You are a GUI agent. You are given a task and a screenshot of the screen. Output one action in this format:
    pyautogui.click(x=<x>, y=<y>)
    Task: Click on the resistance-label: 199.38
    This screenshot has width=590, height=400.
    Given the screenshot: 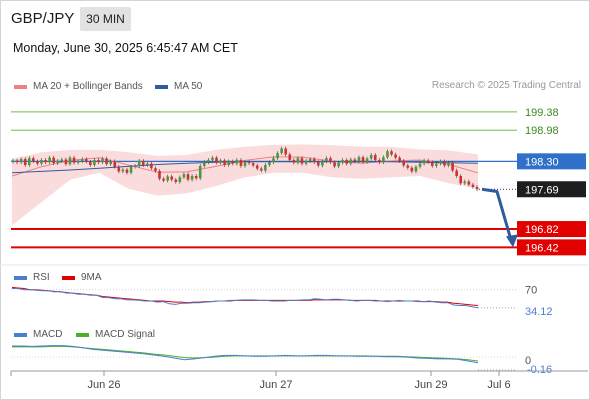 What is the action you would take?
    pyautogui.click(x=542, y=113)
    